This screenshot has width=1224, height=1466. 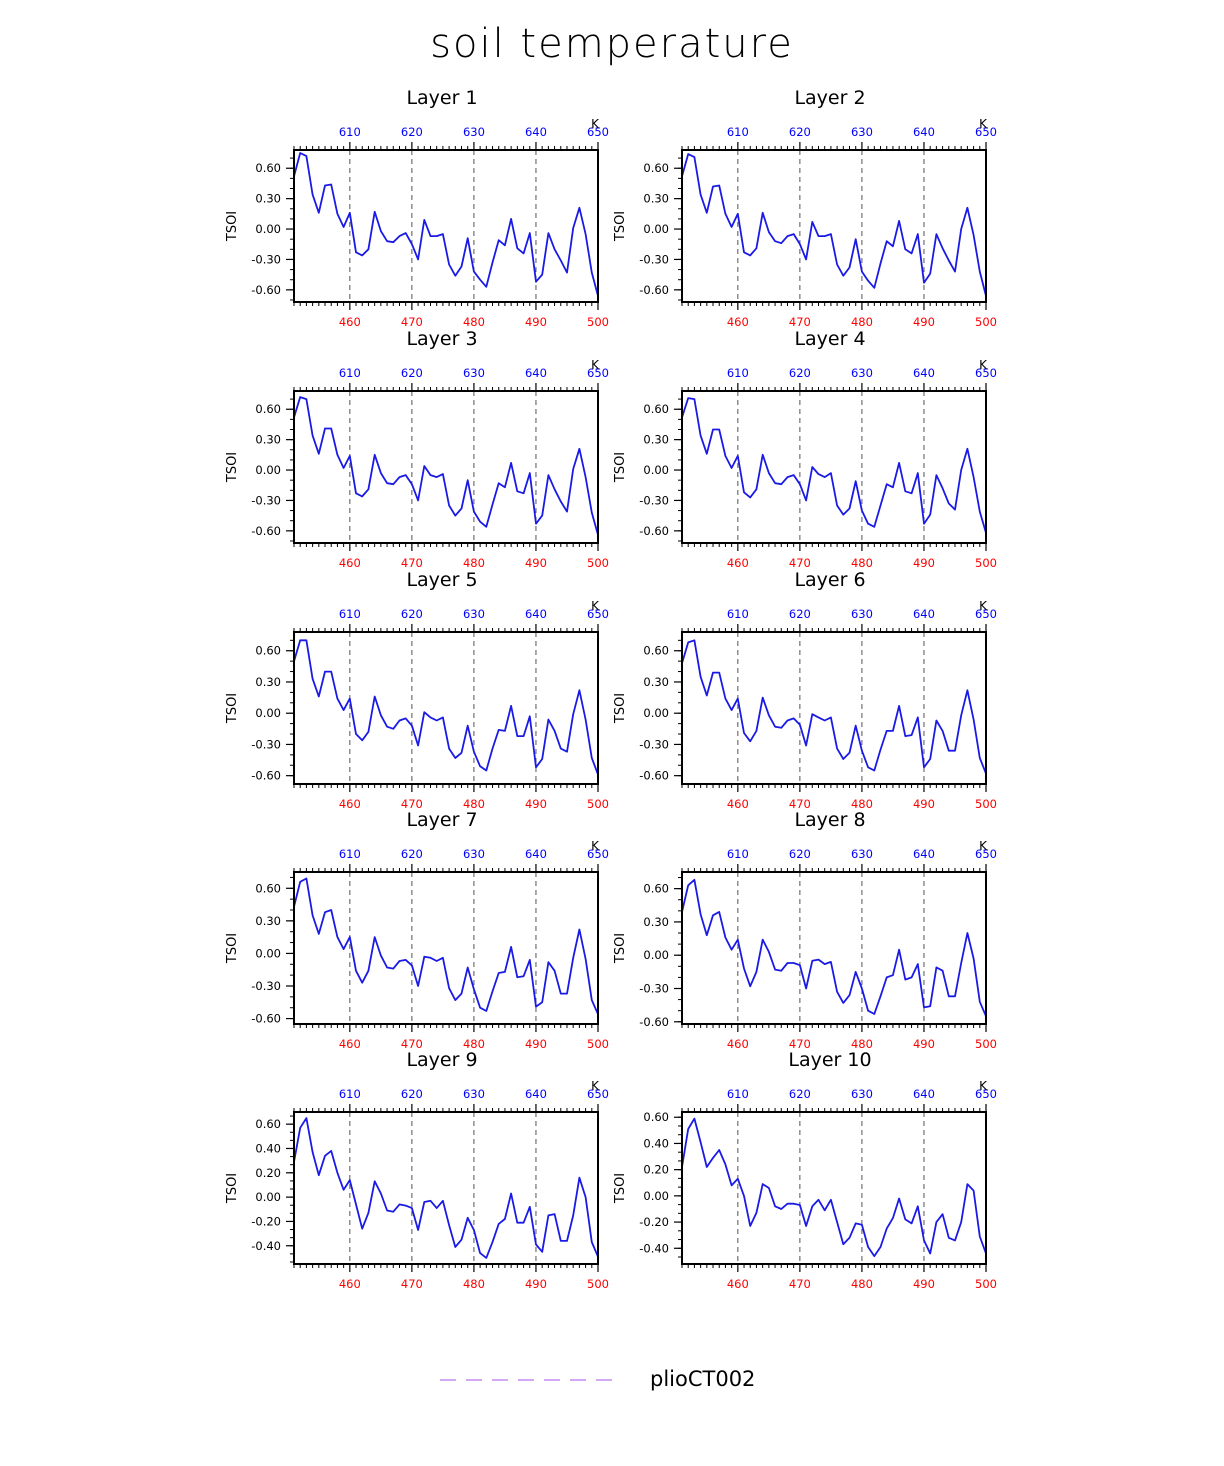 What do you see at coordinates (829, 1060) in the screenshot?
I see `panel-title: Layer 10` at bounding box center [829, 1060].